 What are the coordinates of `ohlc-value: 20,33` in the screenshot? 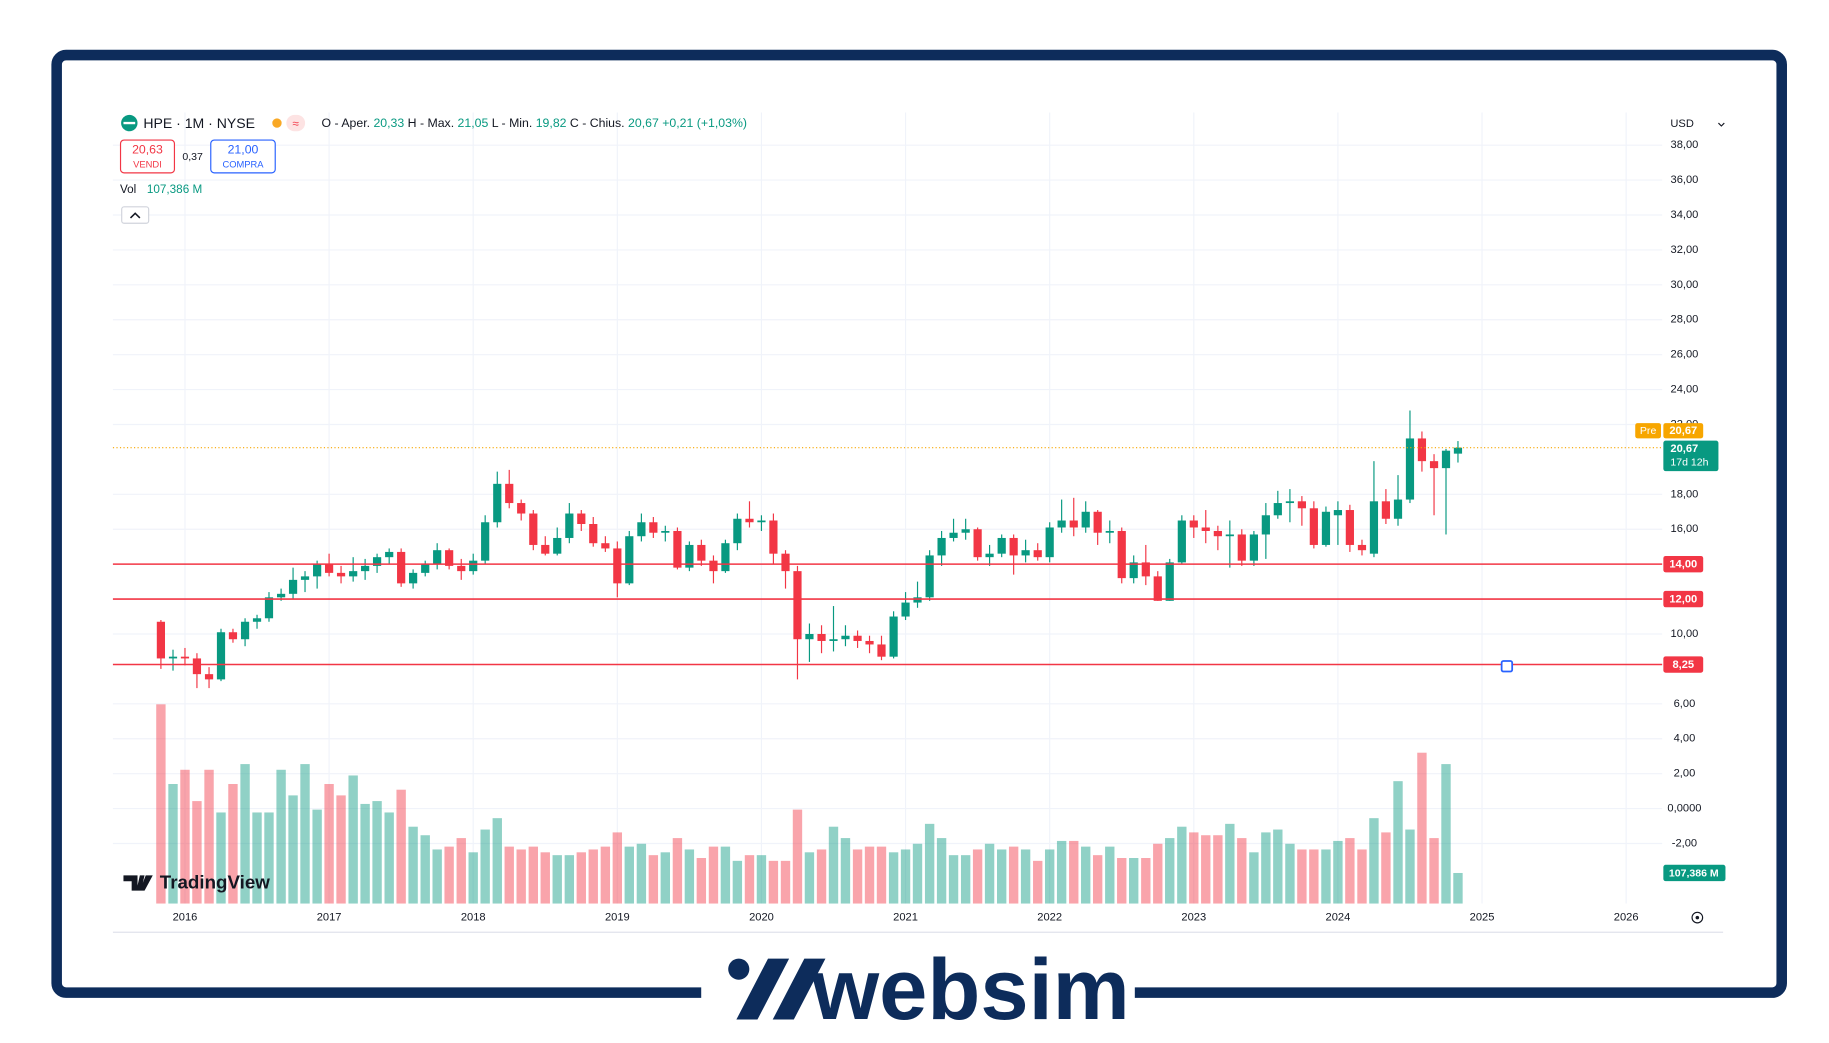 It's located at (388, 123).